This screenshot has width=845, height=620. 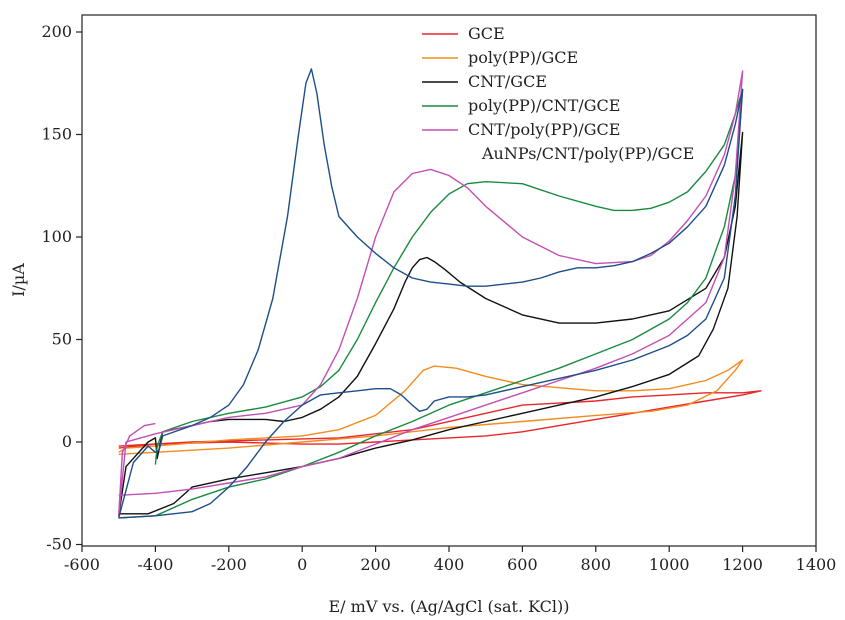 What do you see at coordinates (61, 288) in the screenshot?
I see `y-axis: -50 0 50 100 150 200` at bounding box center [61, 288].